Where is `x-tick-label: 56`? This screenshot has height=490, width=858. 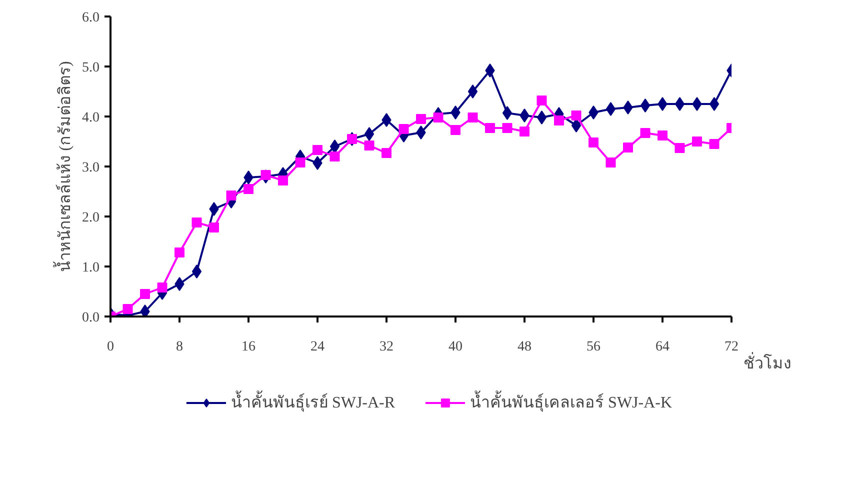 x-tick-label: 56 is located at coordinates (593, 347).